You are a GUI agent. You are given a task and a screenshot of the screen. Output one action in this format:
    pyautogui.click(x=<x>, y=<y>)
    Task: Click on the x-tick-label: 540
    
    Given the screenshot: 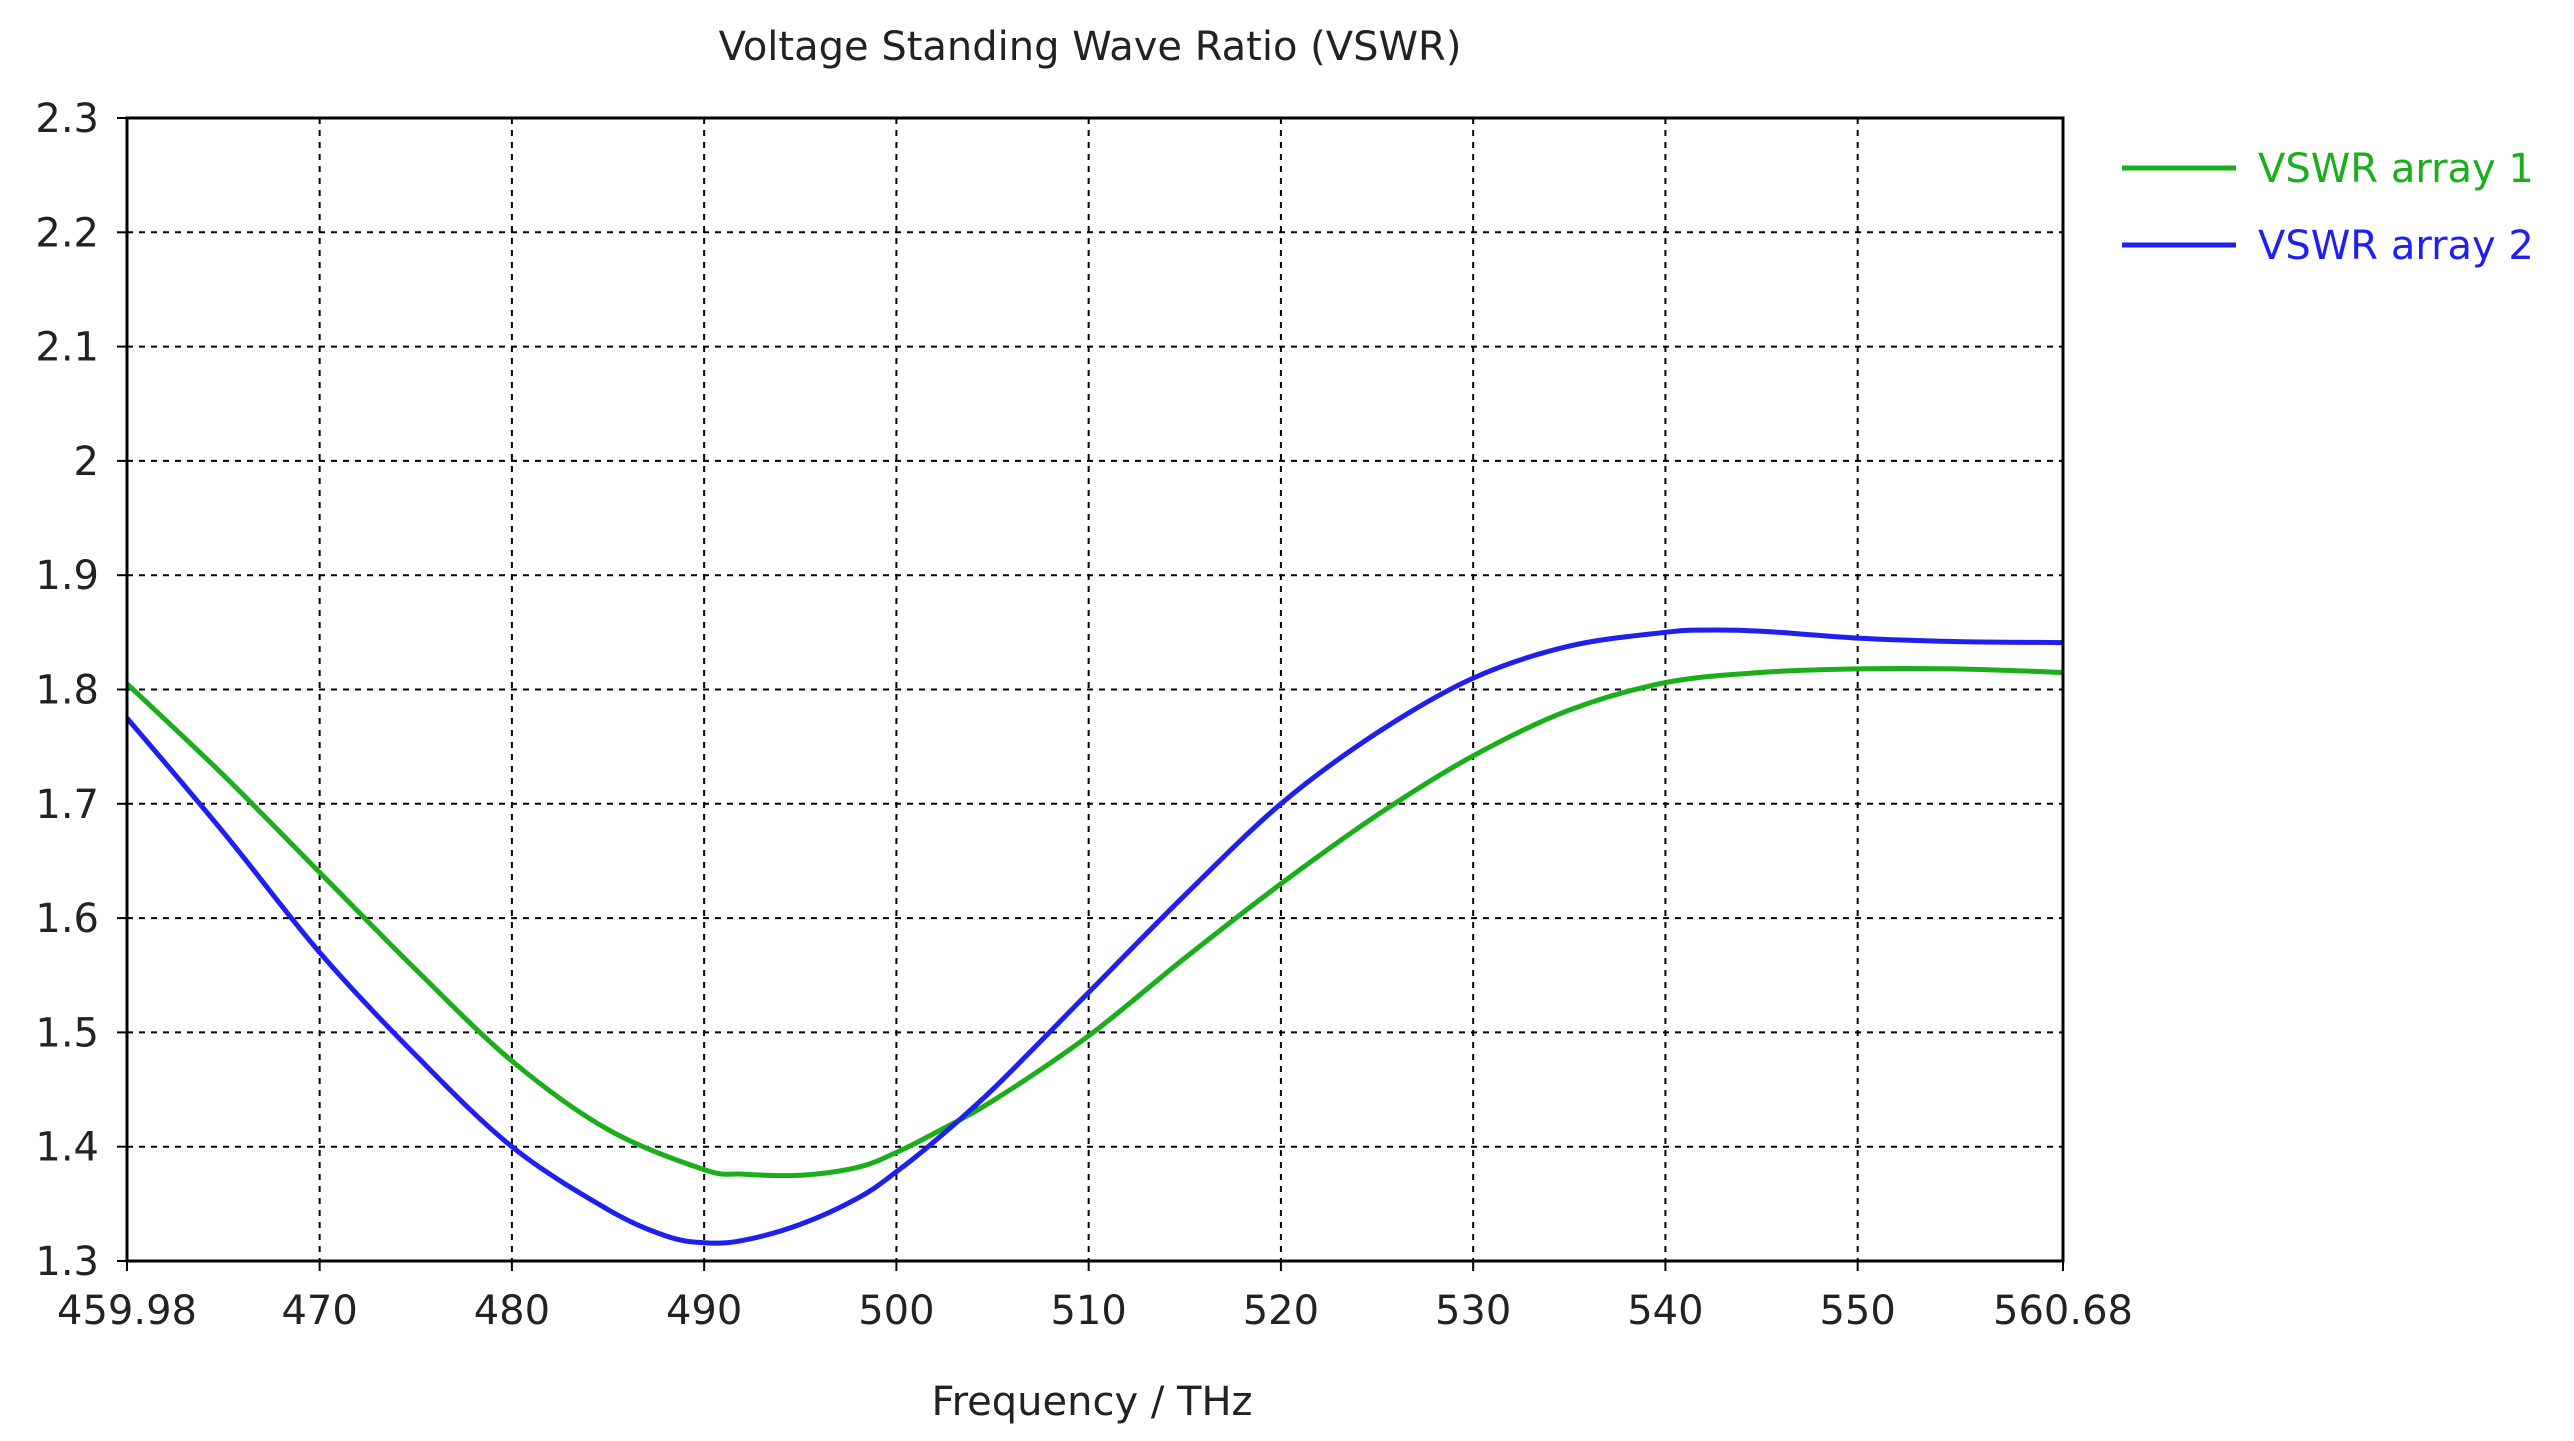 What is the action you would take?
    pyautogui.click(x=1665, y=1311)
    